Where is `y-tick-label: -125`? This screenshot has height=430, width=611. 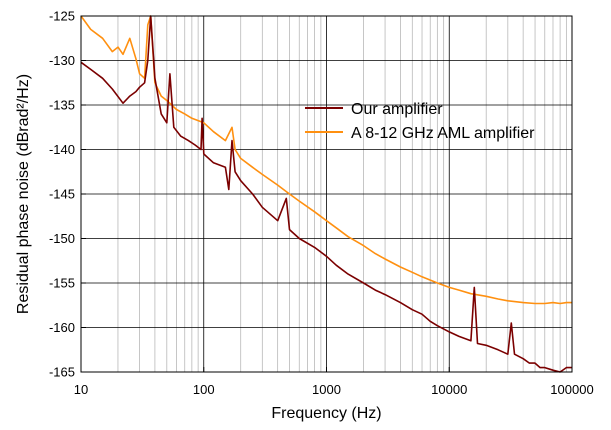 y-tick-label: -125 is located at coordinates (62, 16).